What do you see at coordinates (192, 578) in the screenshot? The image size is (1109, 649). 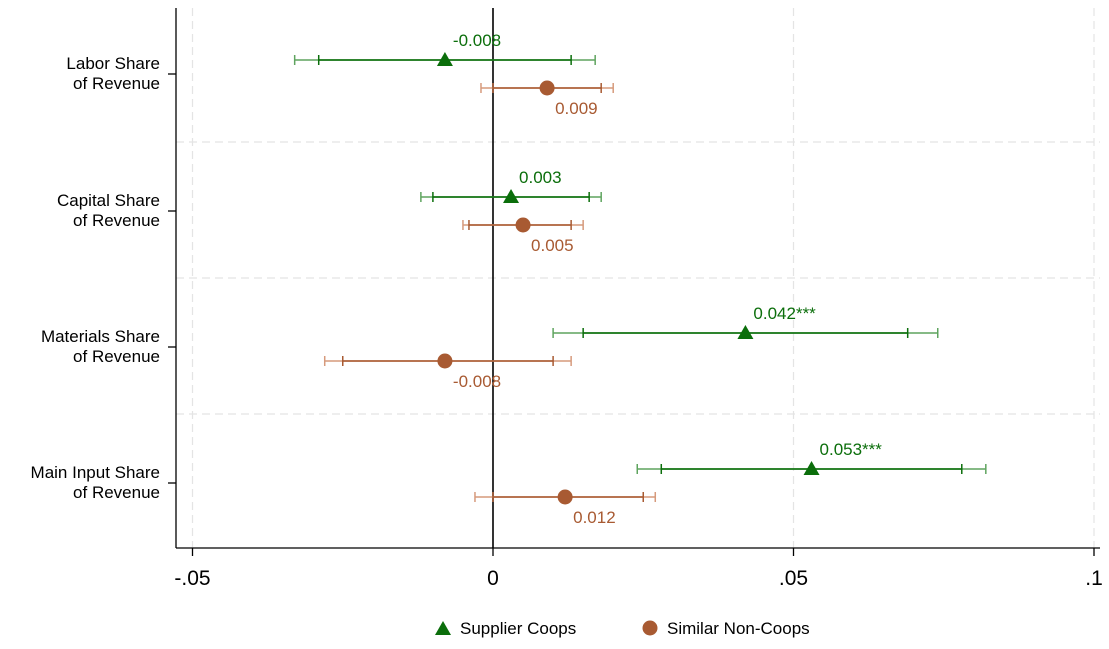 I see `x-tick-label: -.05` at bounding box center [192, 578].